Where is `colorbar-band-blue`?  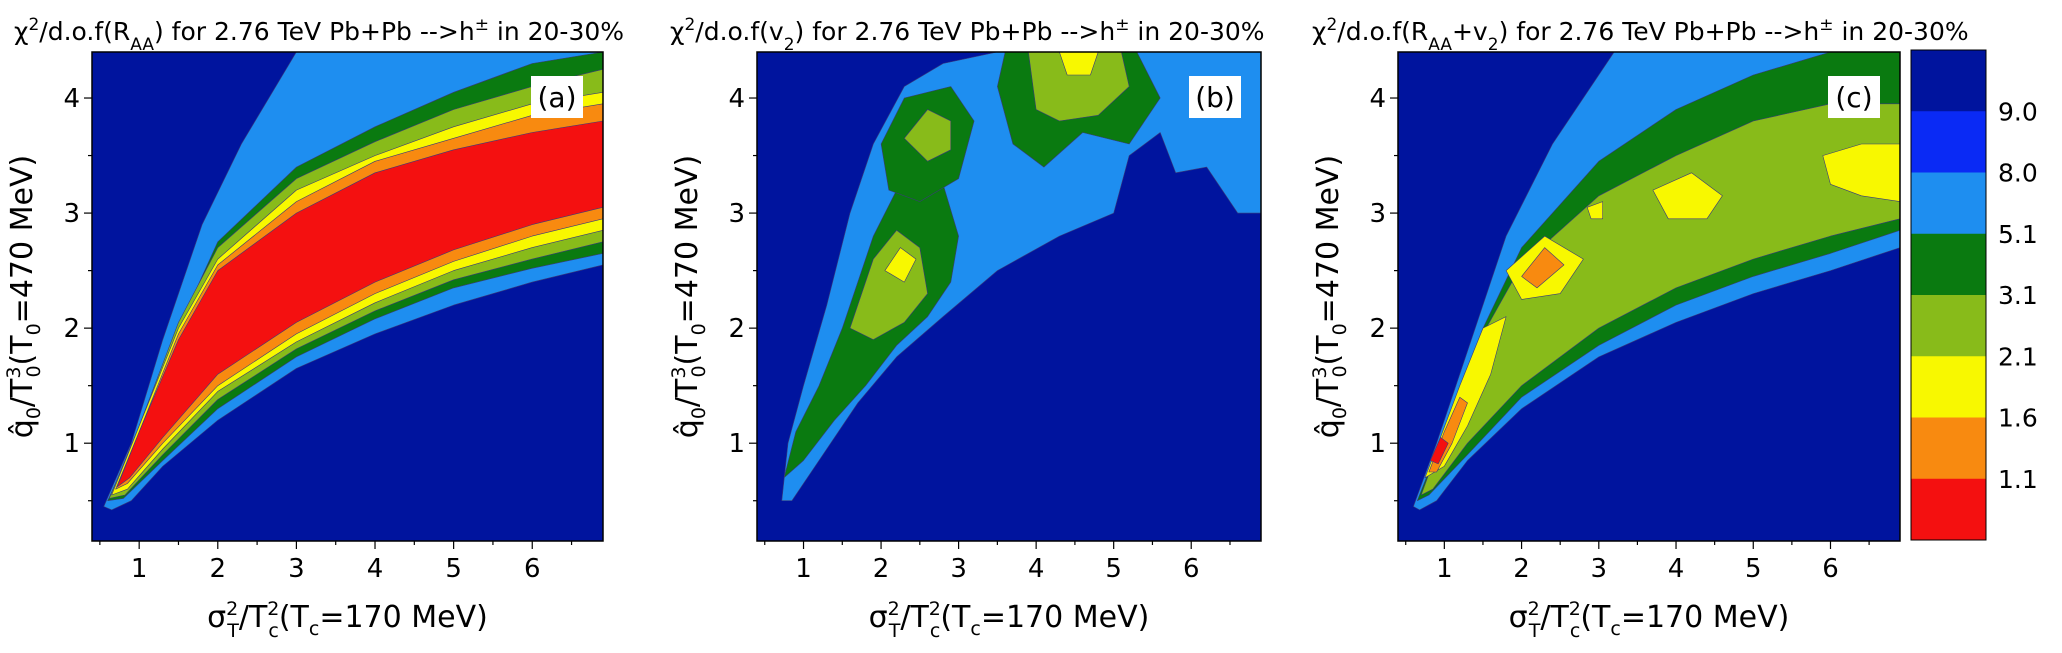
colorbar-band-blue is located at coordinates (1948, 142).